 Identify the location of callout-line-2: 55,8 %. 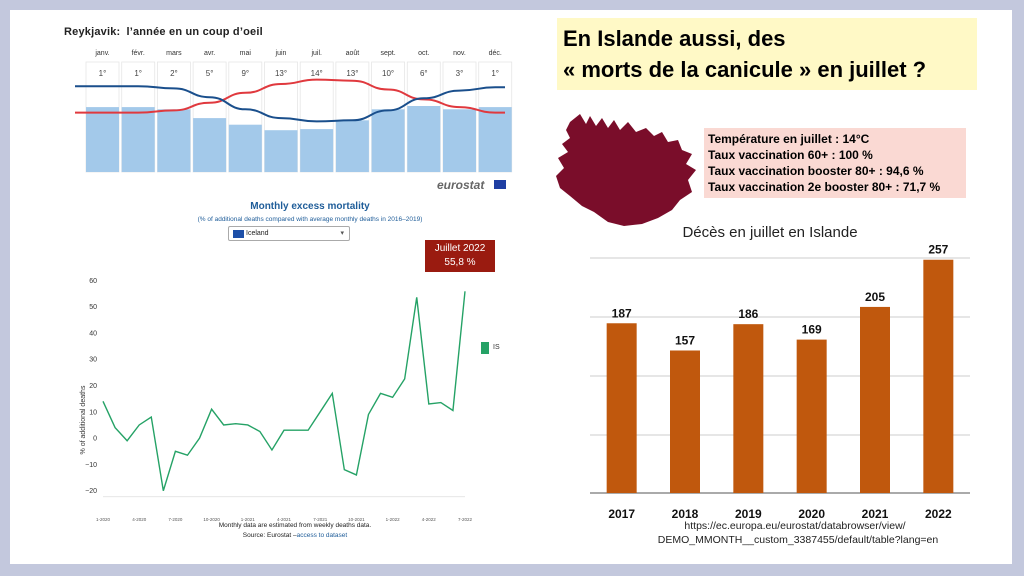
(460, 262).